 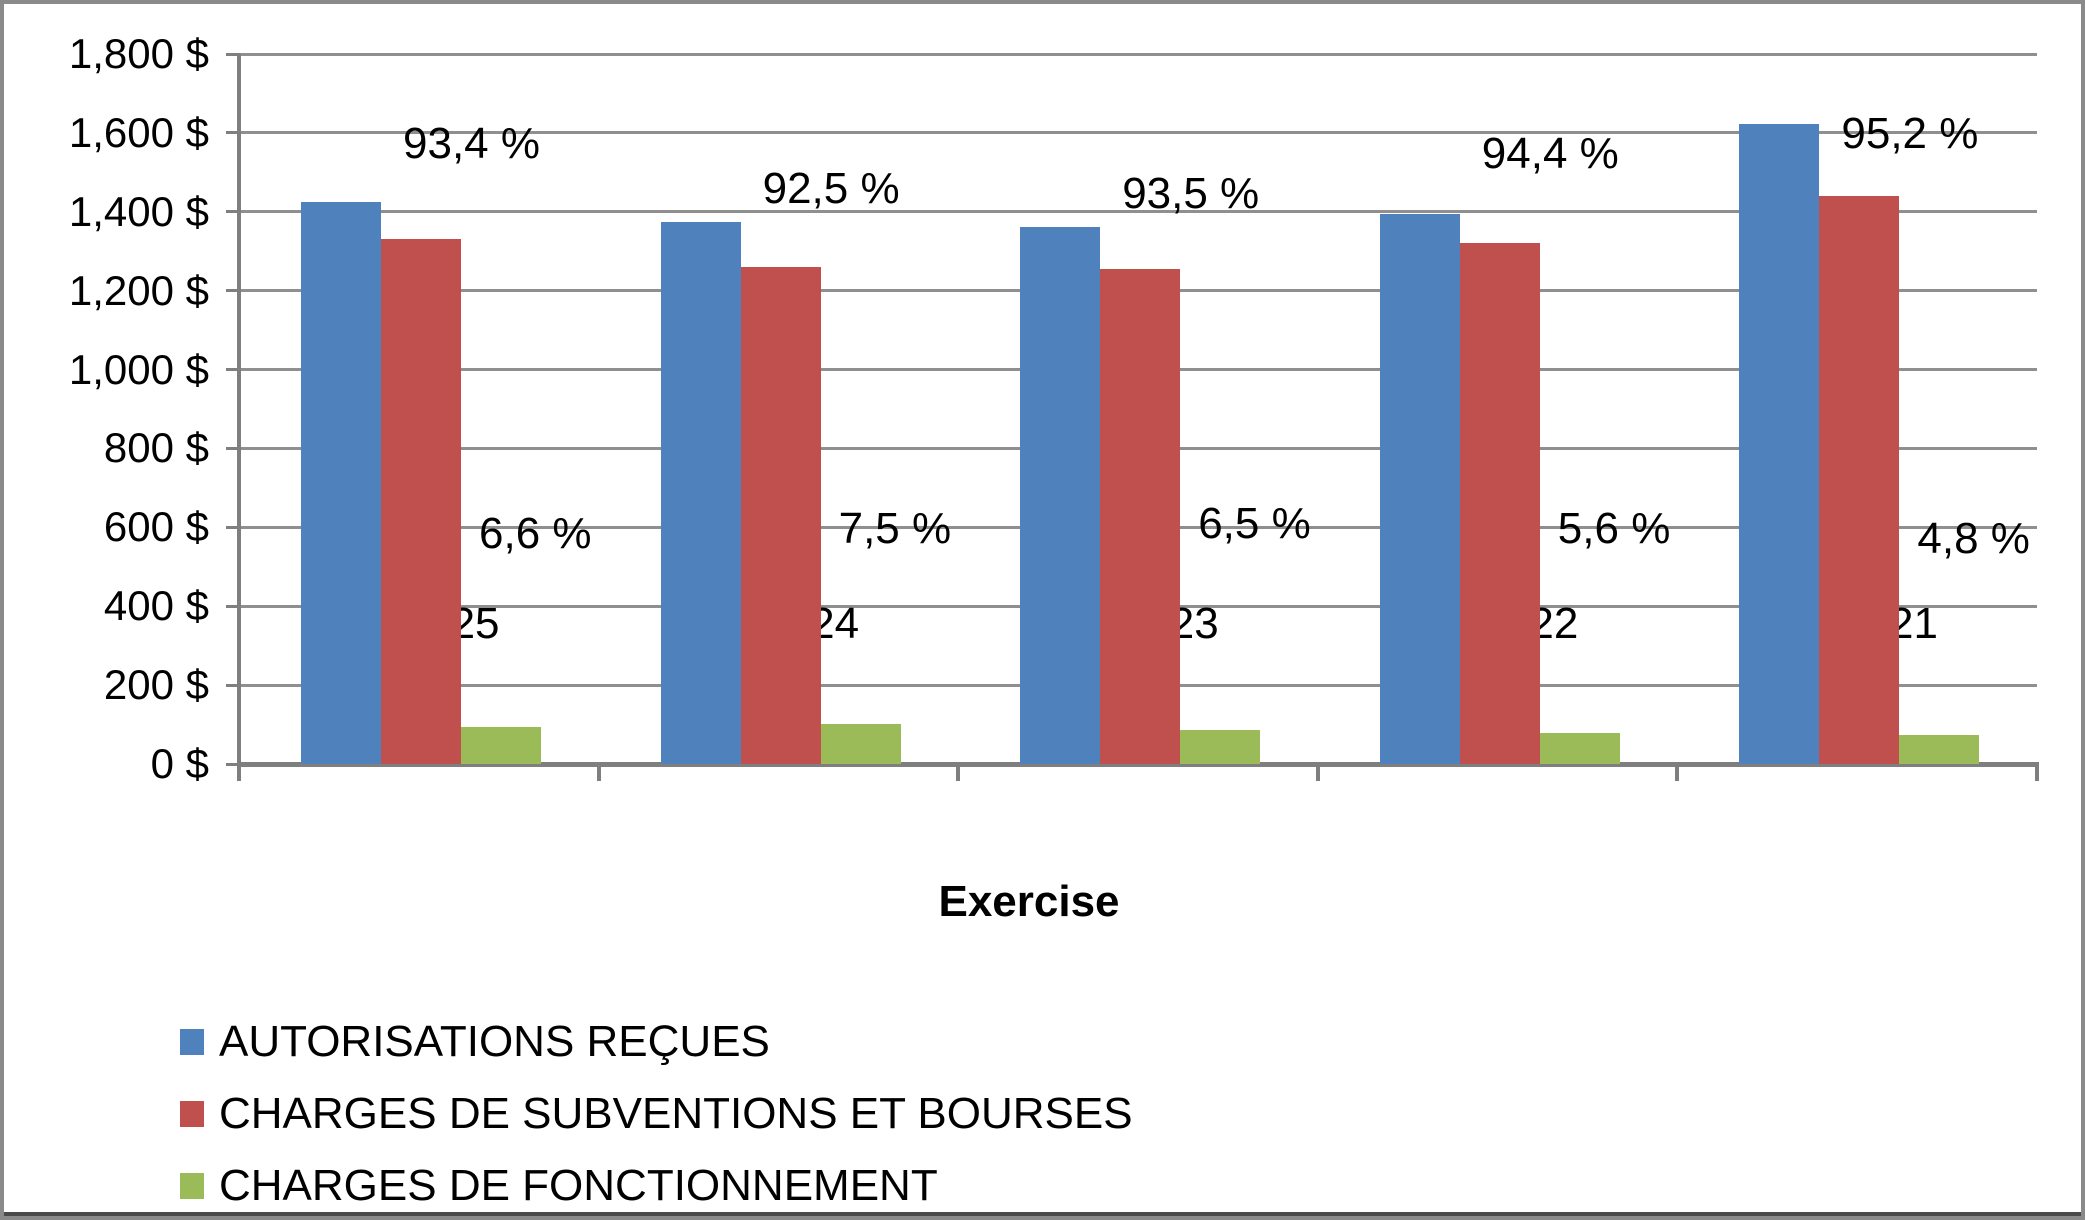 I want to click on data-label-2021-22-series-2: 5,6 %, so click(x=1614, y=529).